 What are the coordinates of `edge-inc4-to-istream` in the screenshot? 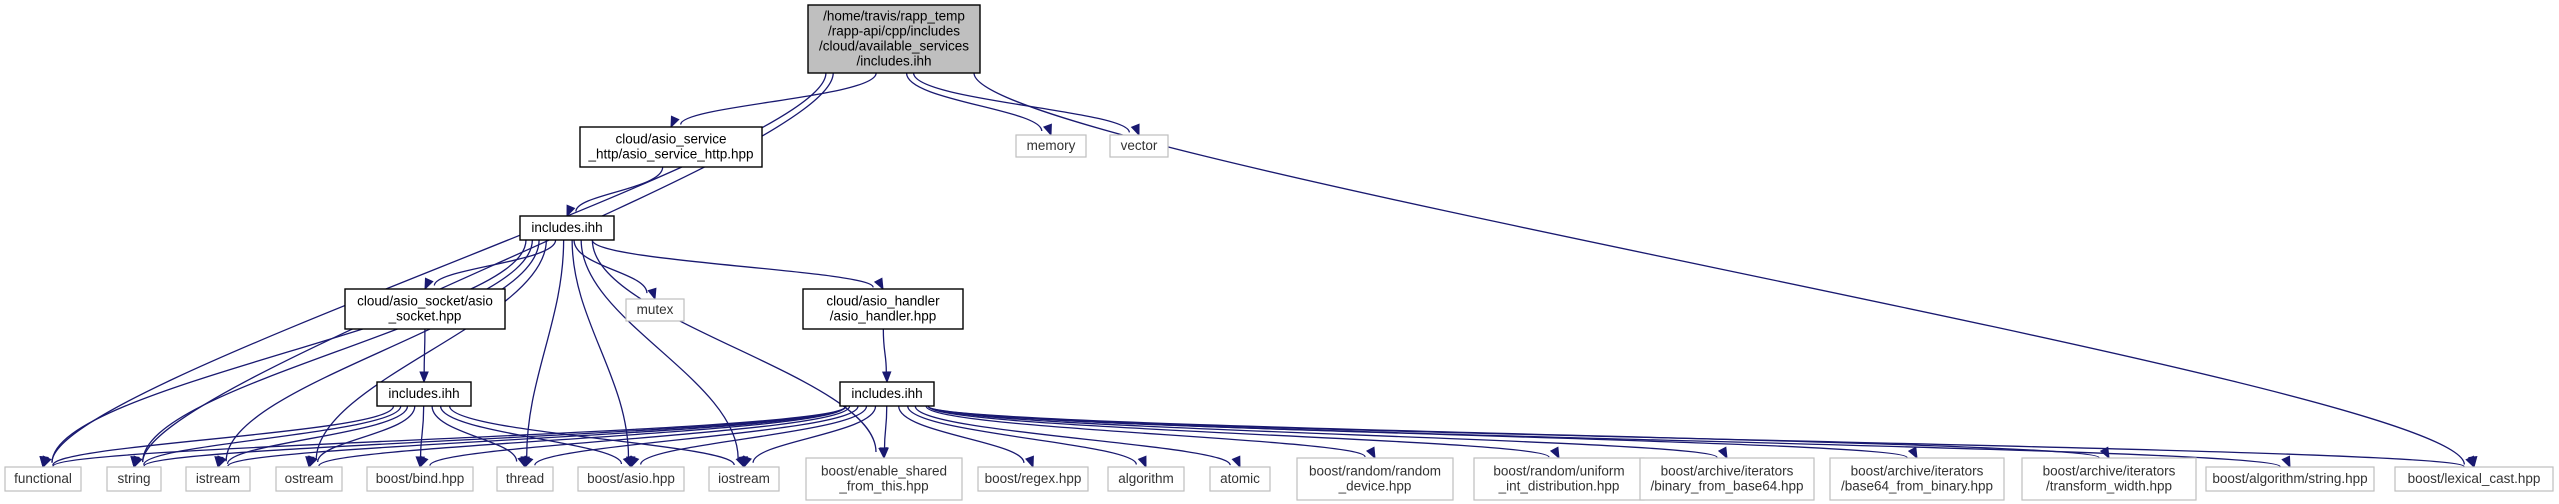 It's located at (532, 437).